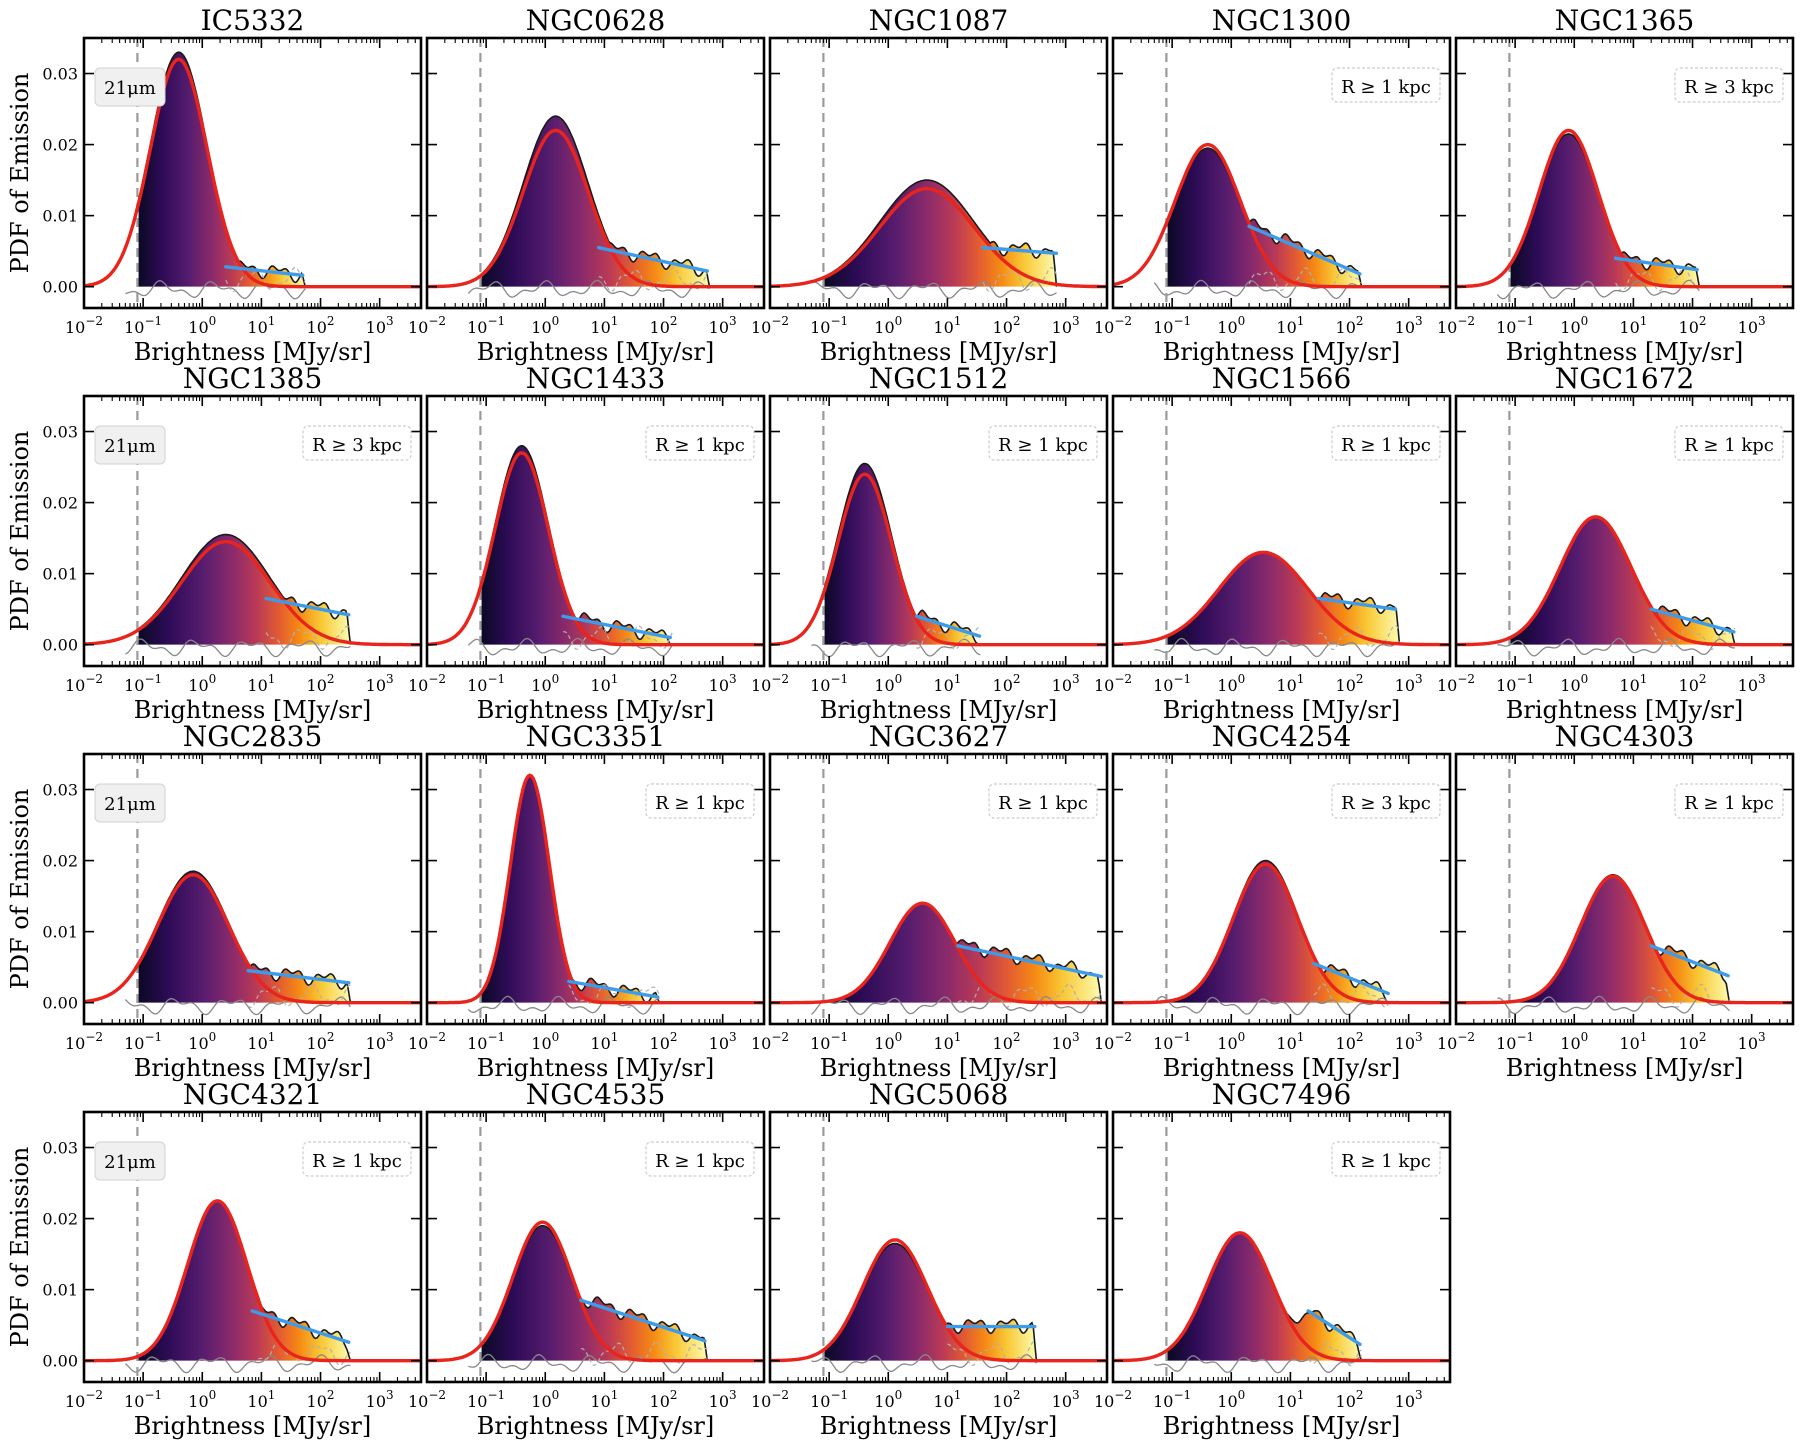  What do you see at coordinates (60, 1219) in the screenshot?
I see `y-tick-label: 0.02` at bounding box center [60, 1219].